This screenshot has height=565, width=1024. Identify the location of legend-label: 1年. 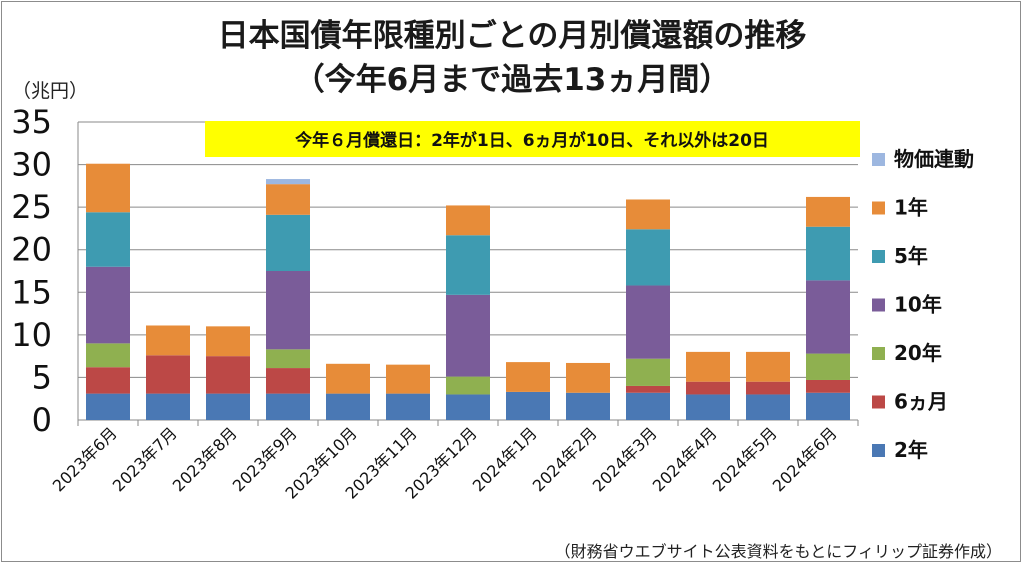
(911, 208).